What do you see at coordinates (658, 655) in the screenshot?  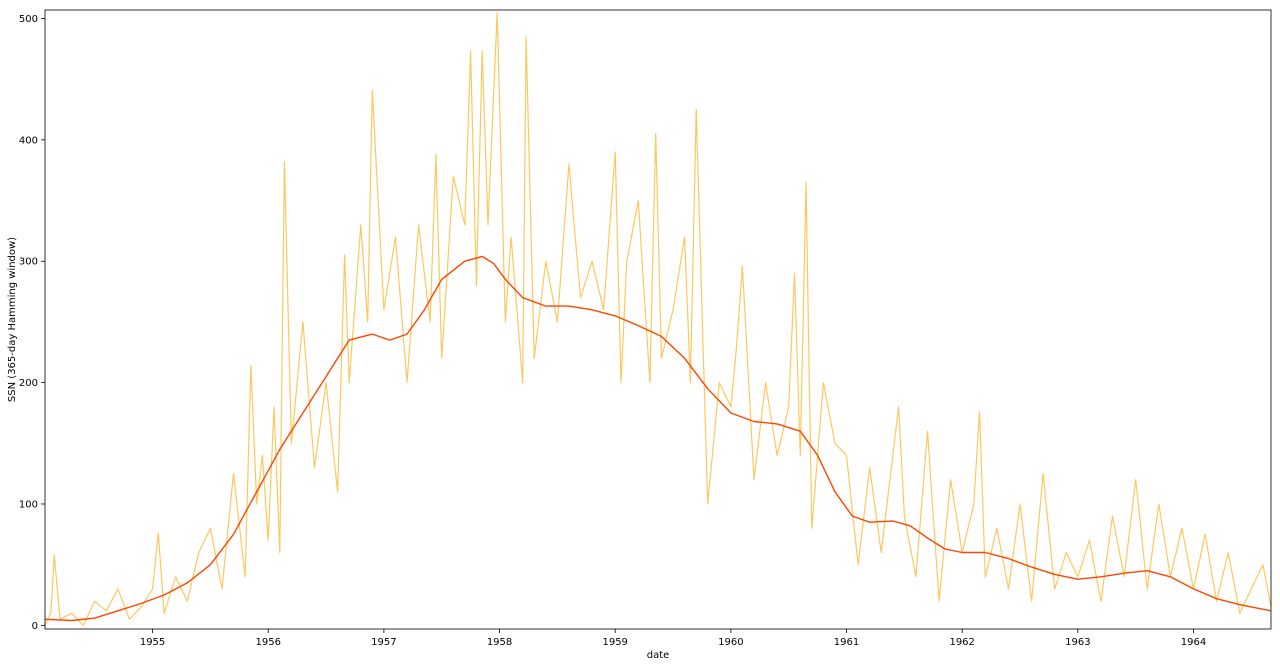 I see `x-axis-label: date` at bounding box center [658, 655].